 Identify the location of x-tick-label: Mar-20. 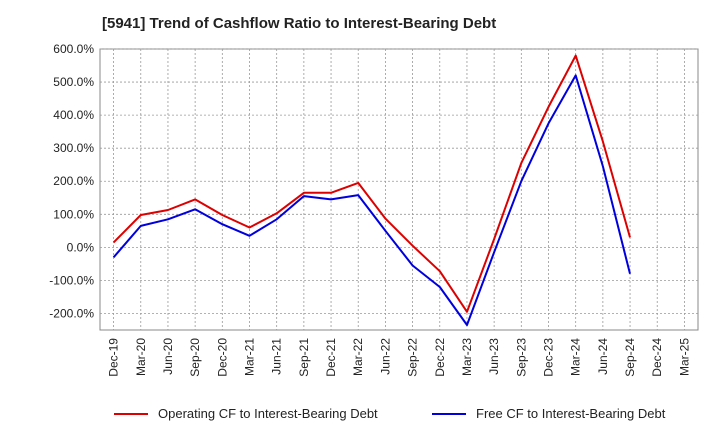
(141, 357).